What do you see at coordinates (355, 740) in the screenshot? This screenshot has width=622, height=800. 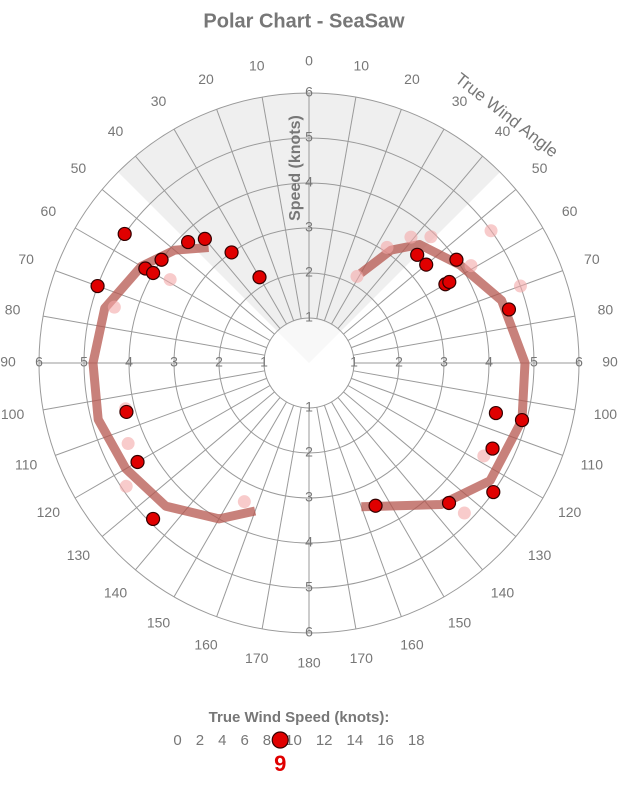 I see `selector-tick-label: 14` at bounding box center [355, 740].